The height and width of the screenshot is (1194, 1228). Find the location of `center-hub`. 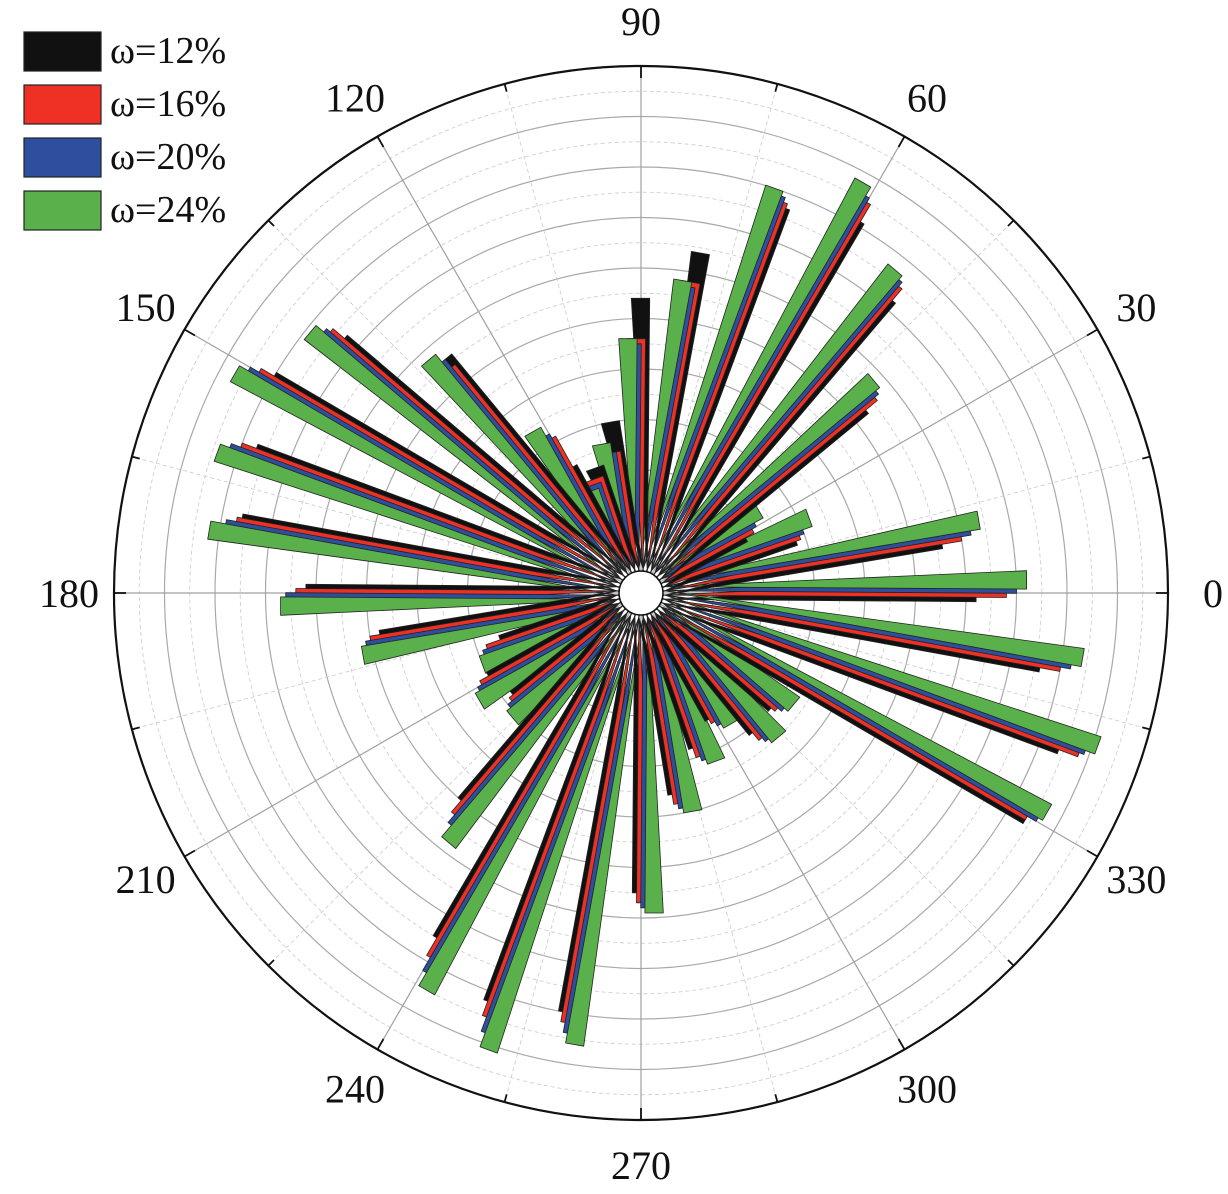

center-hub is located at coordinates (641, 593).